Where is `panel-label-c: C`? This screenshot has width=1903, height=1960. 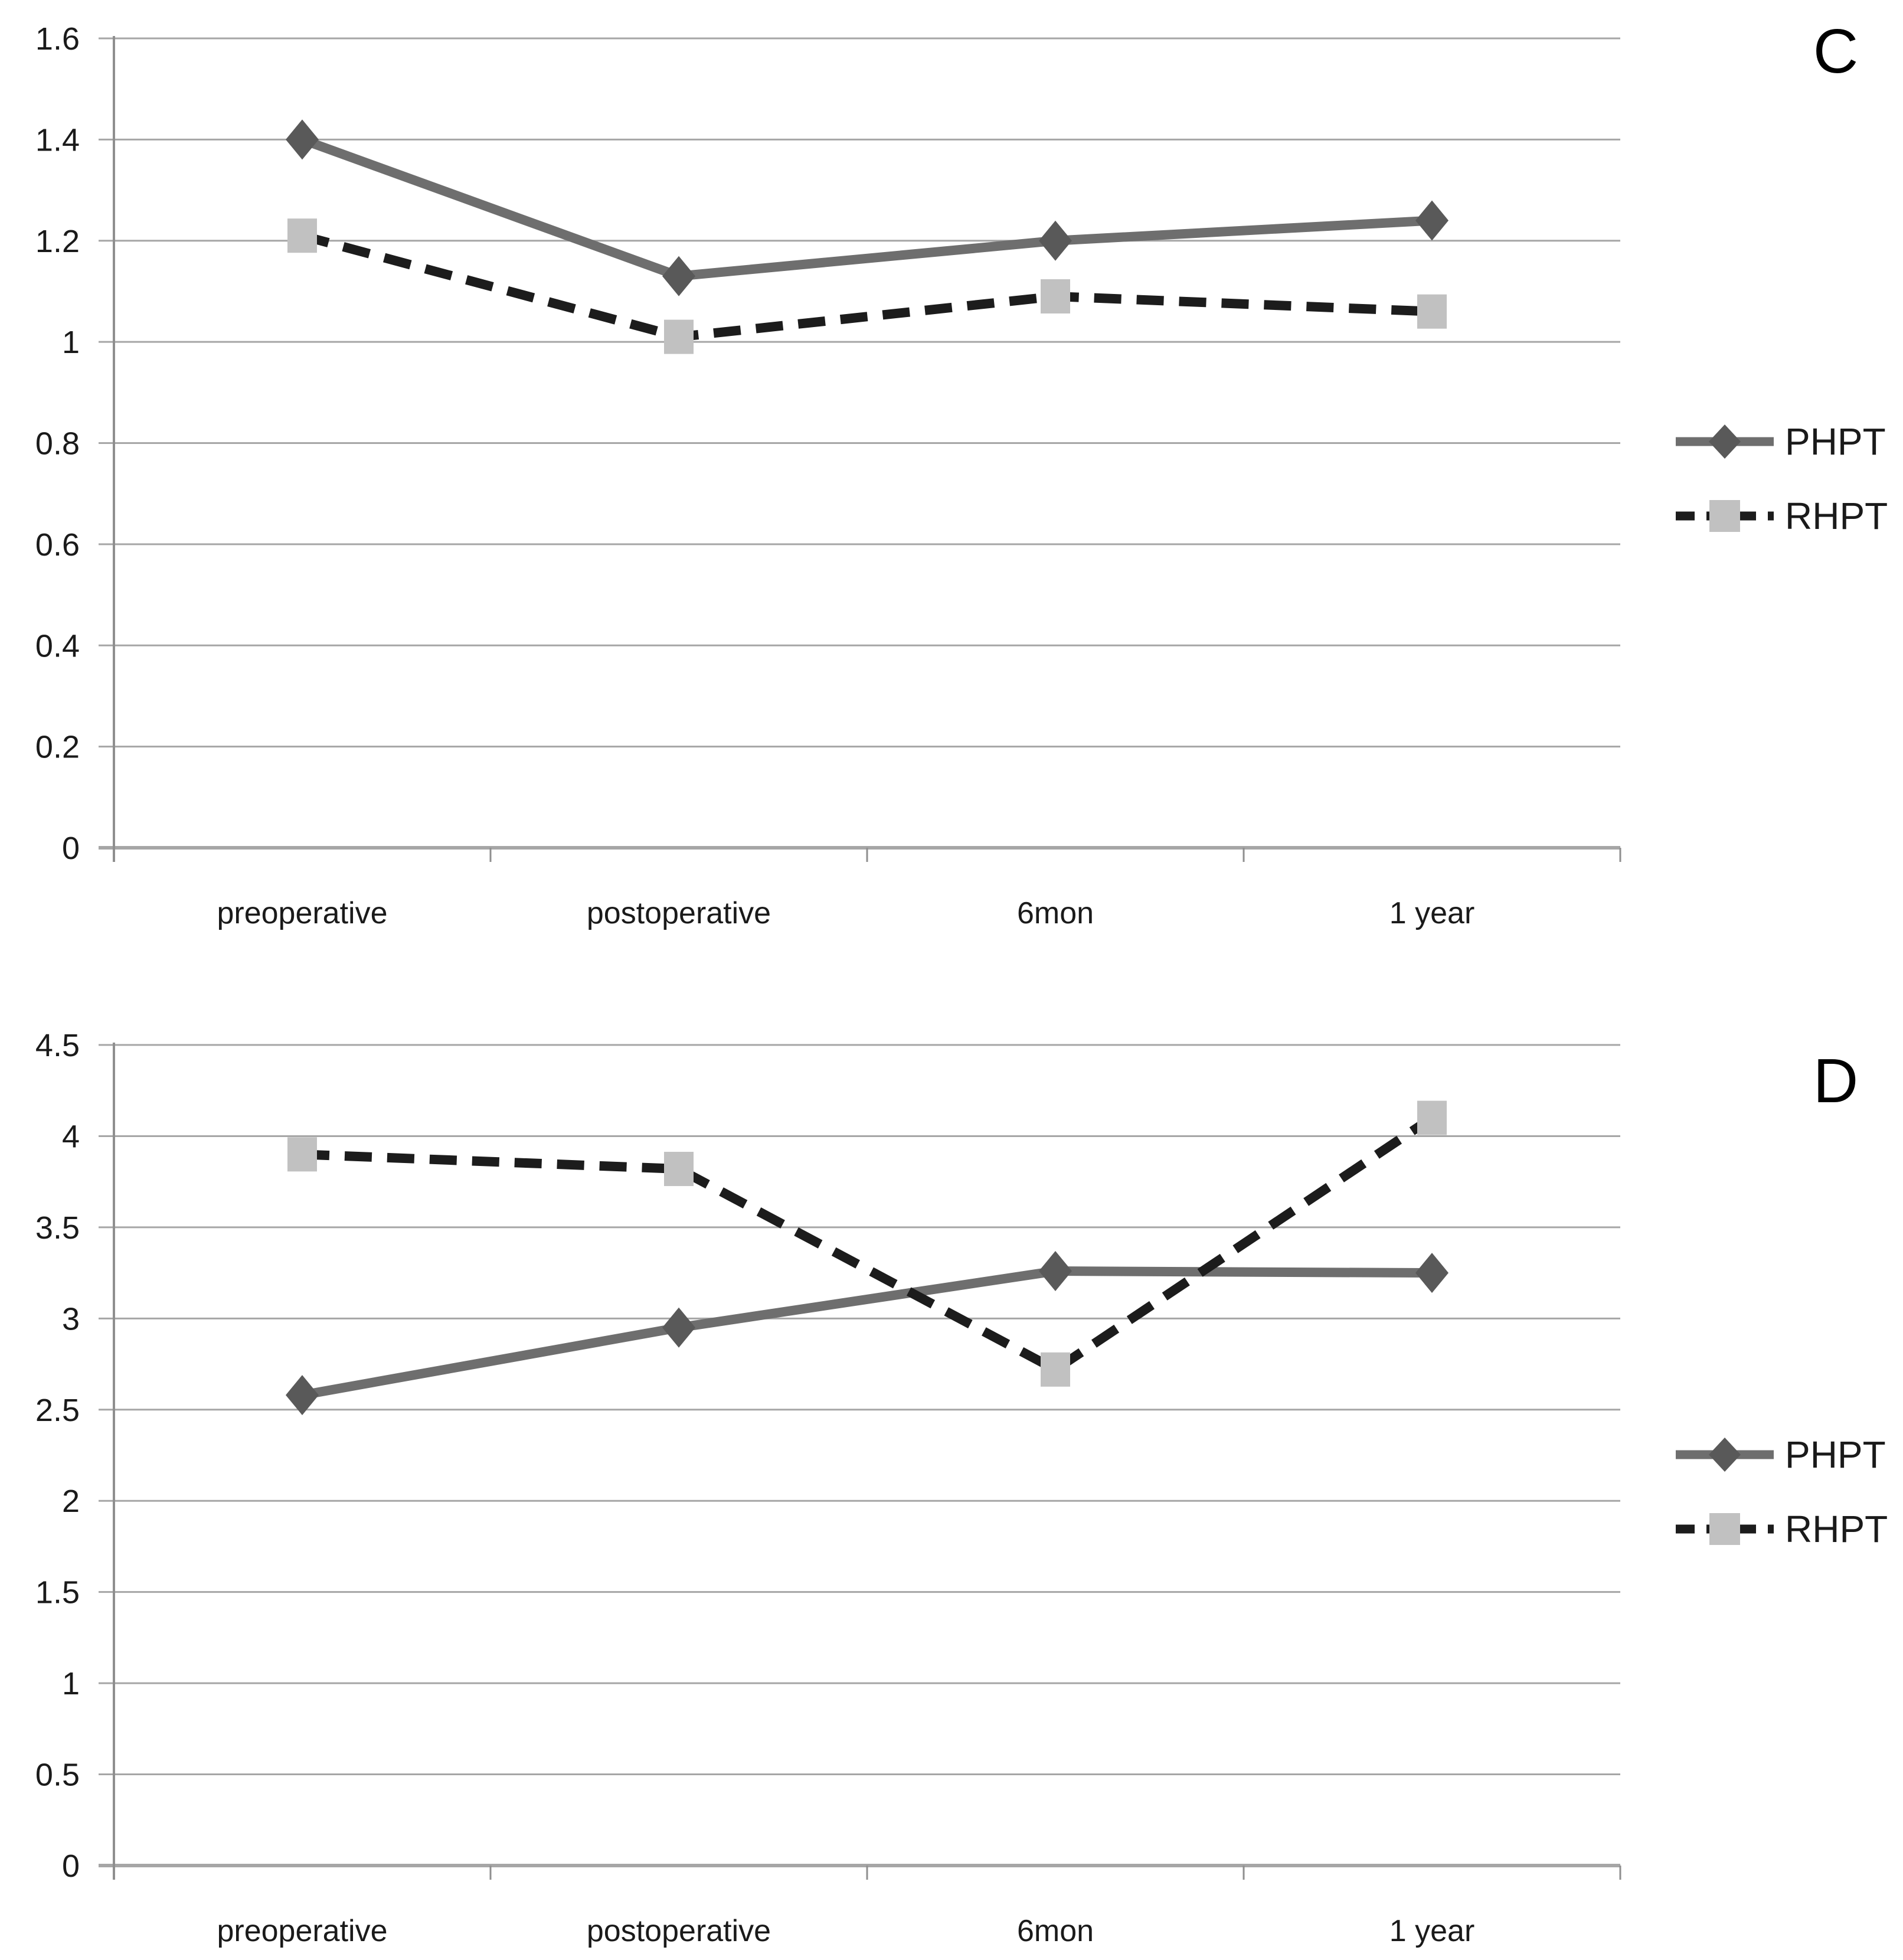 panel-label-c: C is located at coordinates (1836, 51).